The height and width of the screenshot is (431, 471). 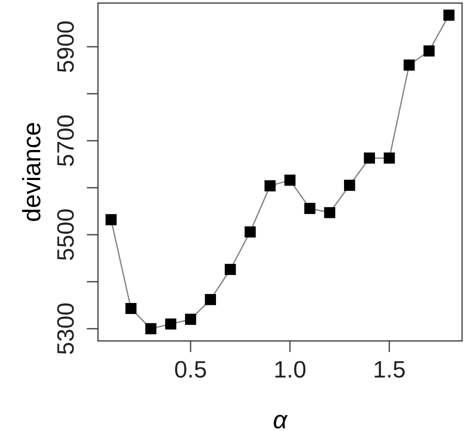 What do you see at coordinates (65, 234) in the screenshot?
I see `y-tick-label: 5500` at bounding box center [65, 234].